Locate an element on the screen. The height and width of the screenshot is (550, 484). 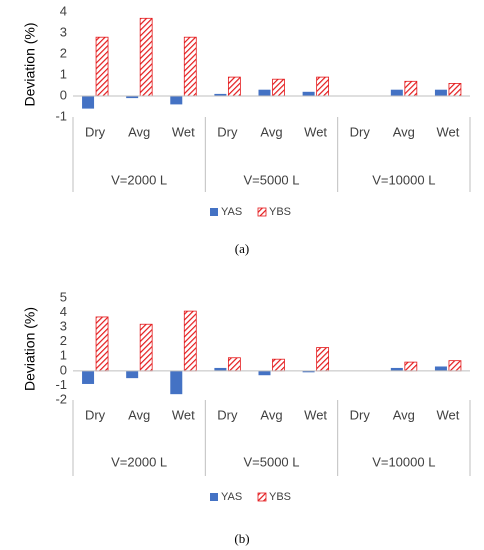
y-tick-label: -2 is located at coordinates (61, 398).